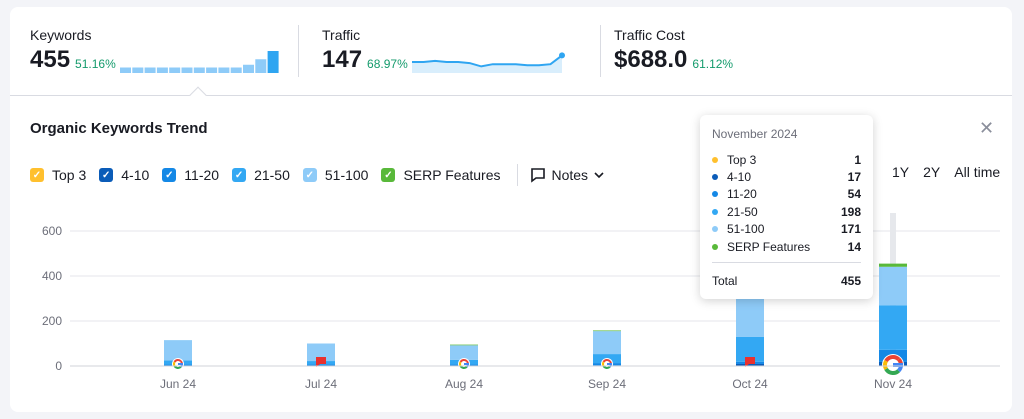 The image size is (1024, 419). What do you see at coordinates (155, 50) in the screenshot?
I see `metric-keywords: Keywords 455 51.16%` at bounding box center [155, 50].